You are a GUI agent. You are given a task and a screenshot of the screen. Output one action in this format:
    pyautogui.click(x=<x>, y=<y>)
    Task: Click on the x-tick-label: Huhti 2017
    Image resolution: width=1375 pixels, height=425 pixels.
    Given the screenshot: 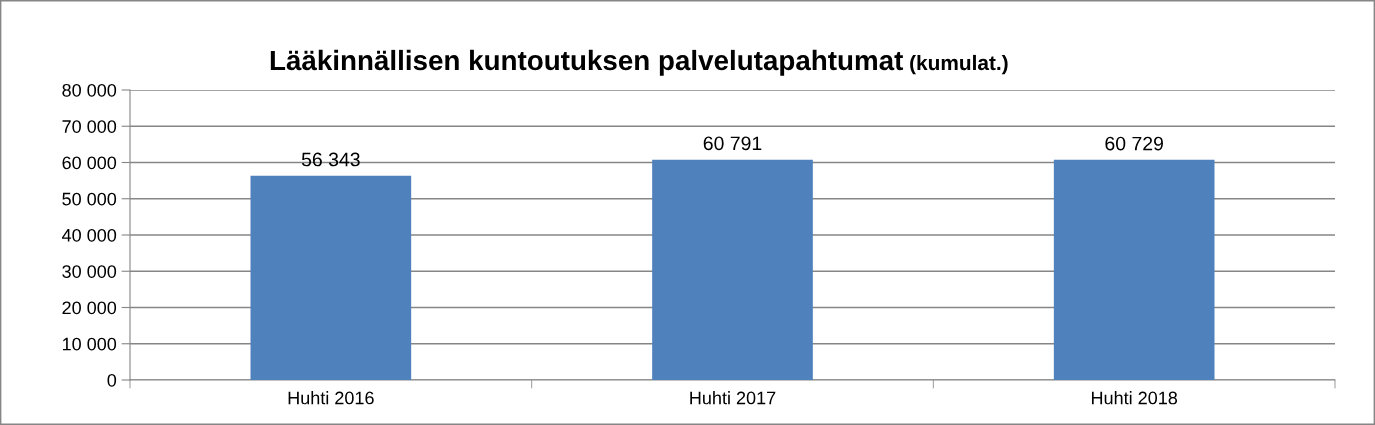 What is the action you would take?
    pyautogui.click(x=733, y=398)
    